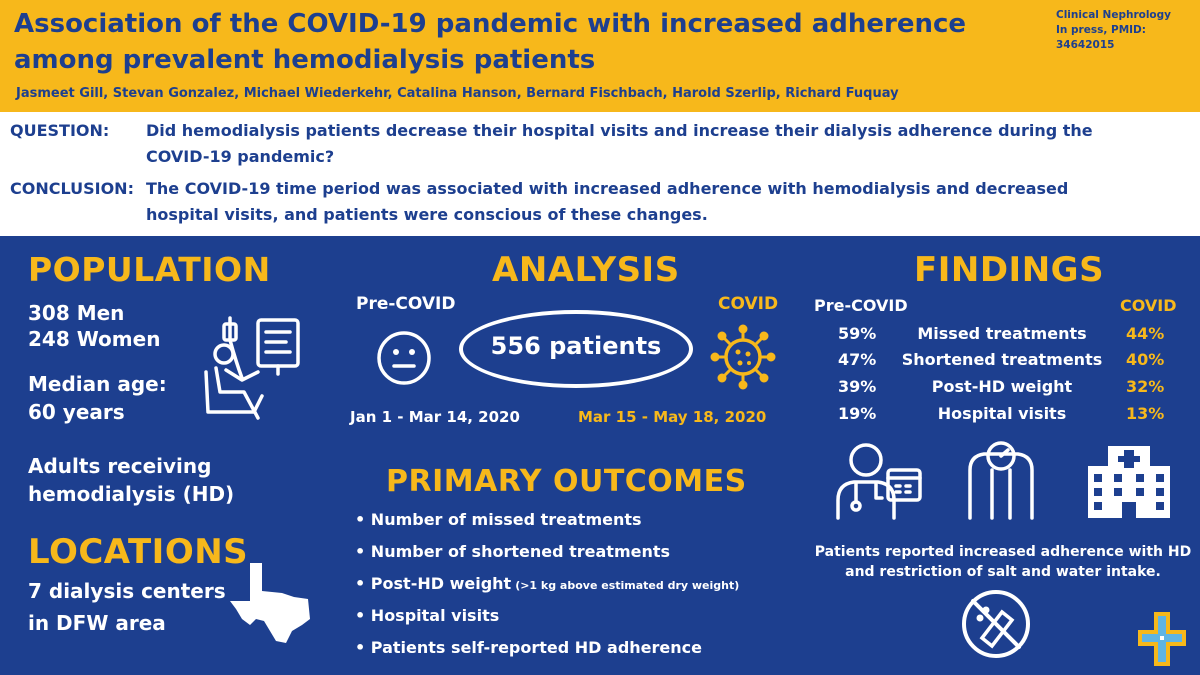 The width and height of the screenshot is (1200, 675). Describe the element at coordinates (404, 358) in the screenshot. I see `neutral-face-icon` at that location.